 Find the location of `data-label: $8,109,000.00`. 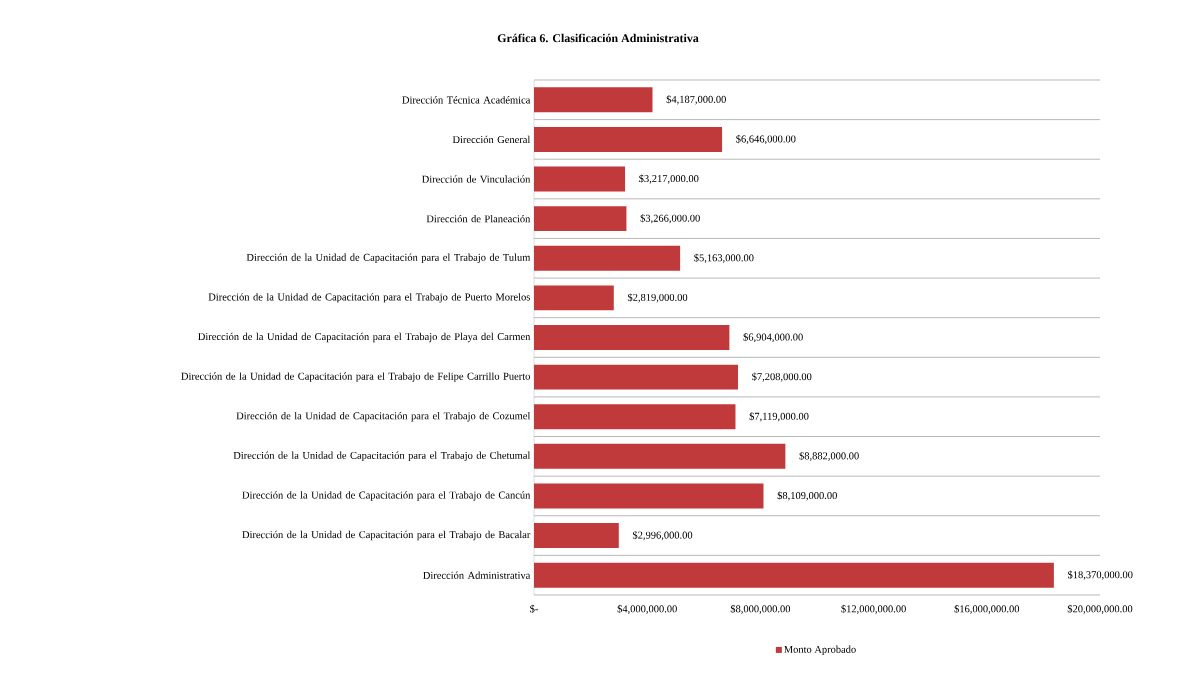

data-label: $8,109,000.00 is located at coordinates (807, 496).